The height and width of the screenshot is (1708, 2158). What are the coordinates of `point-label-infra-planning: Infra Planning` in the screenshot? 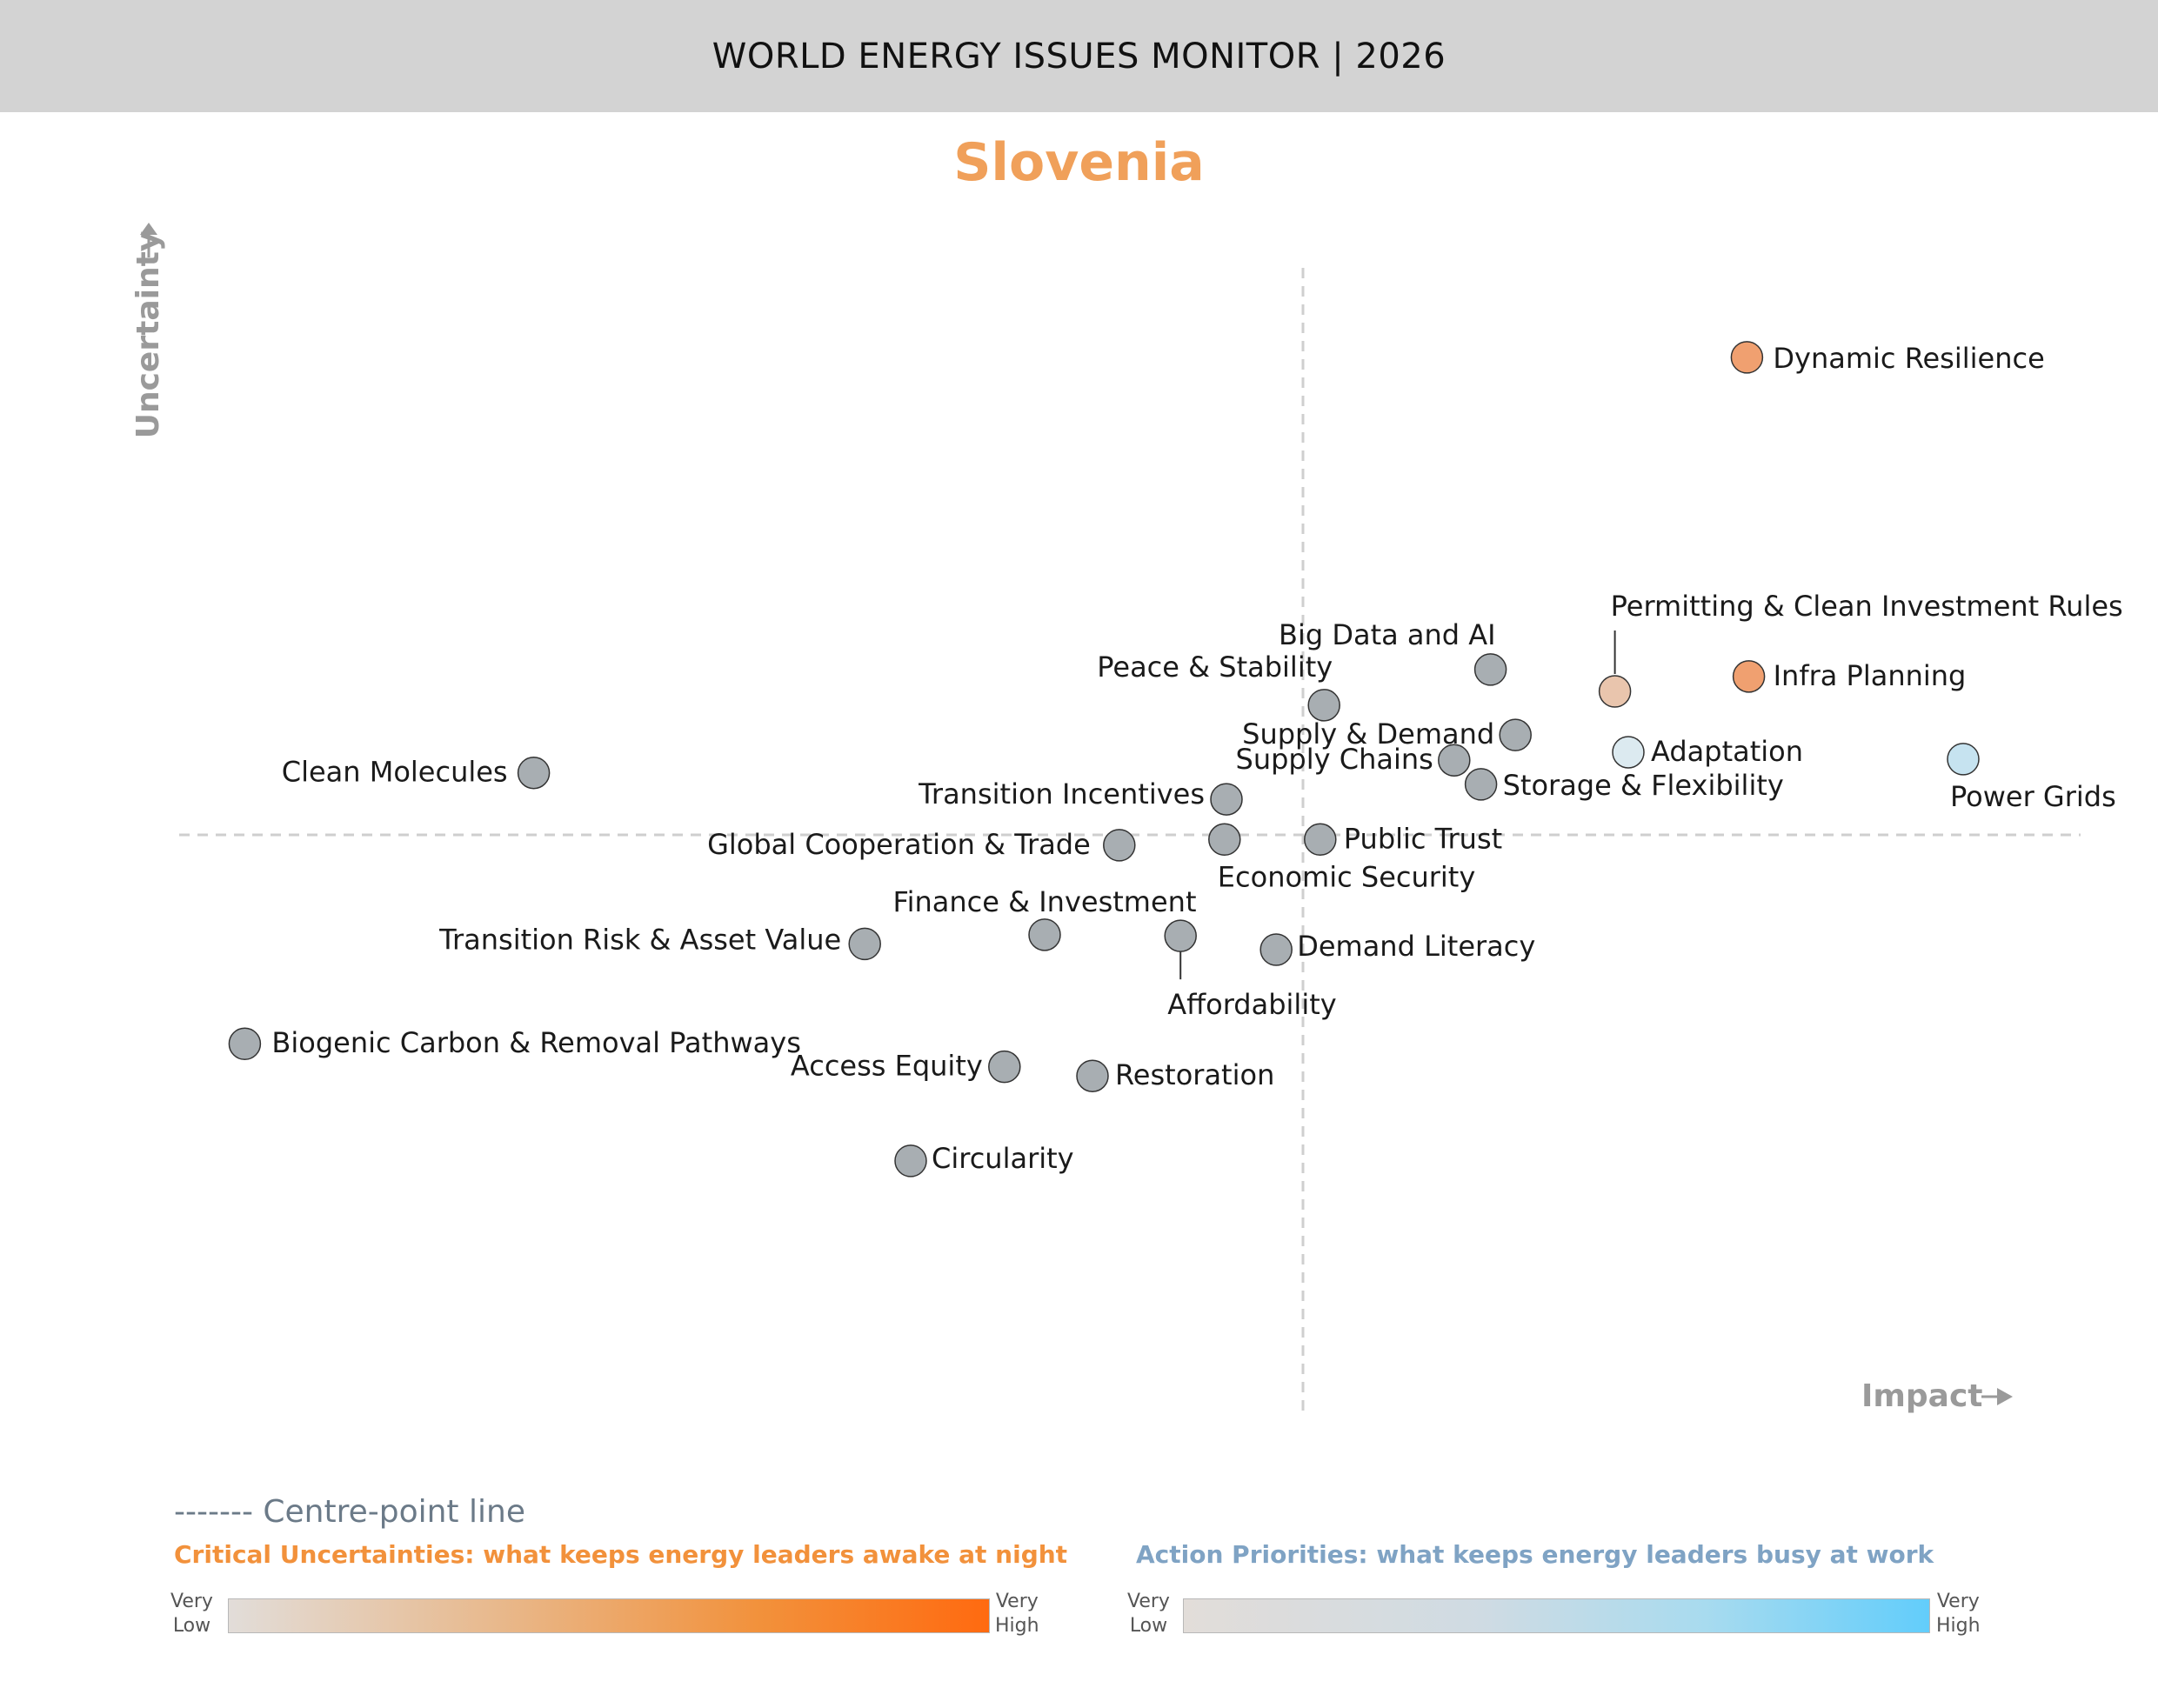 It's located at (1870, 675).